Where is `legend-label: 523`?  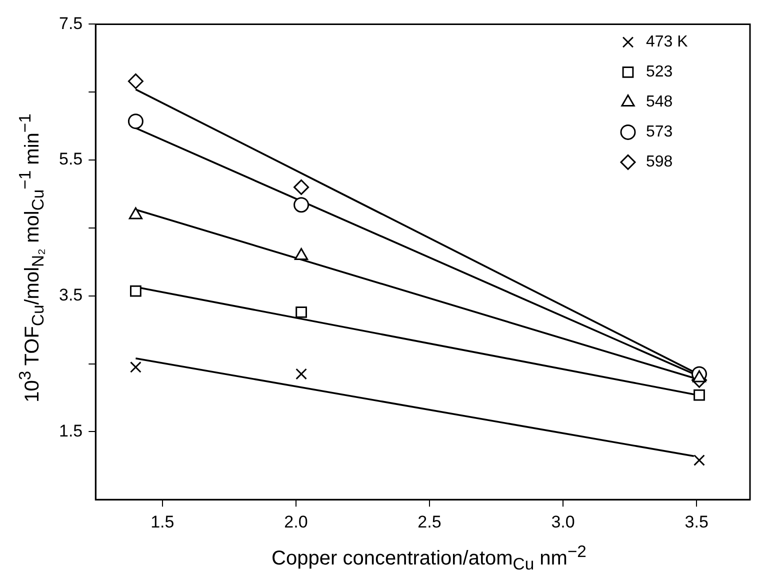
legend-label: 523 is located at coordinates (659, 72).